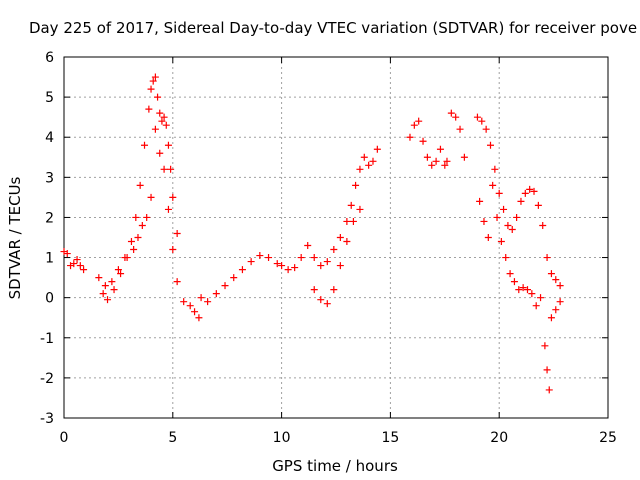  Describe the element at coordinates (49, 218) in the screenshot. I see `y-tick-label: 2` at that location.